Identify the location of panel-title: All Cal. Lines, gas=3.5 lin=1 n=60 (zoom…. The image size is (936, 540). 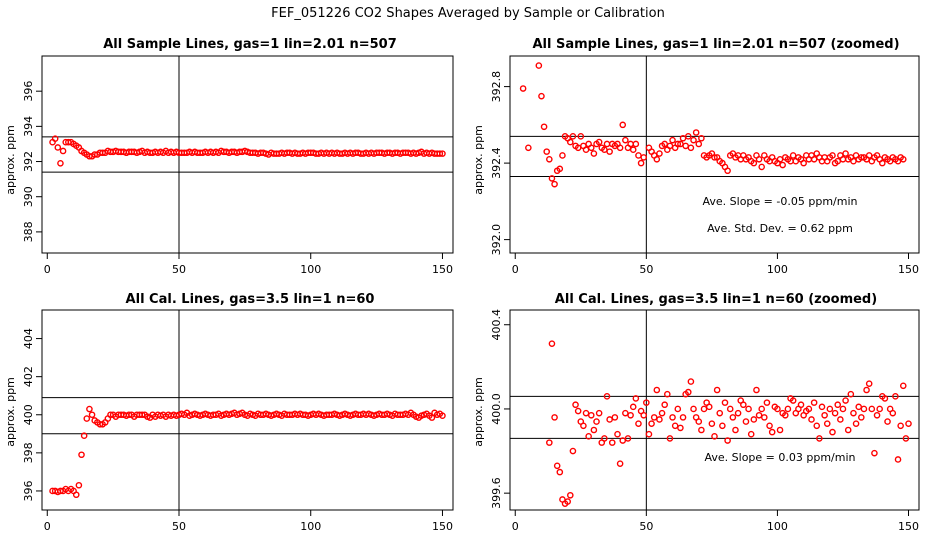
(716, 299).